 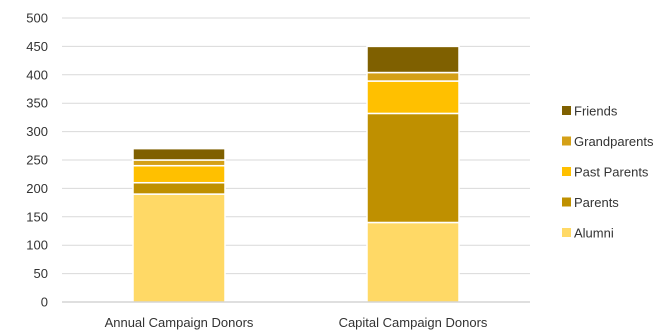 What do you see at coordinates (37, 18) in the screenshot?
I see `y-tick-label: 500` at bounding box center [37, 18].